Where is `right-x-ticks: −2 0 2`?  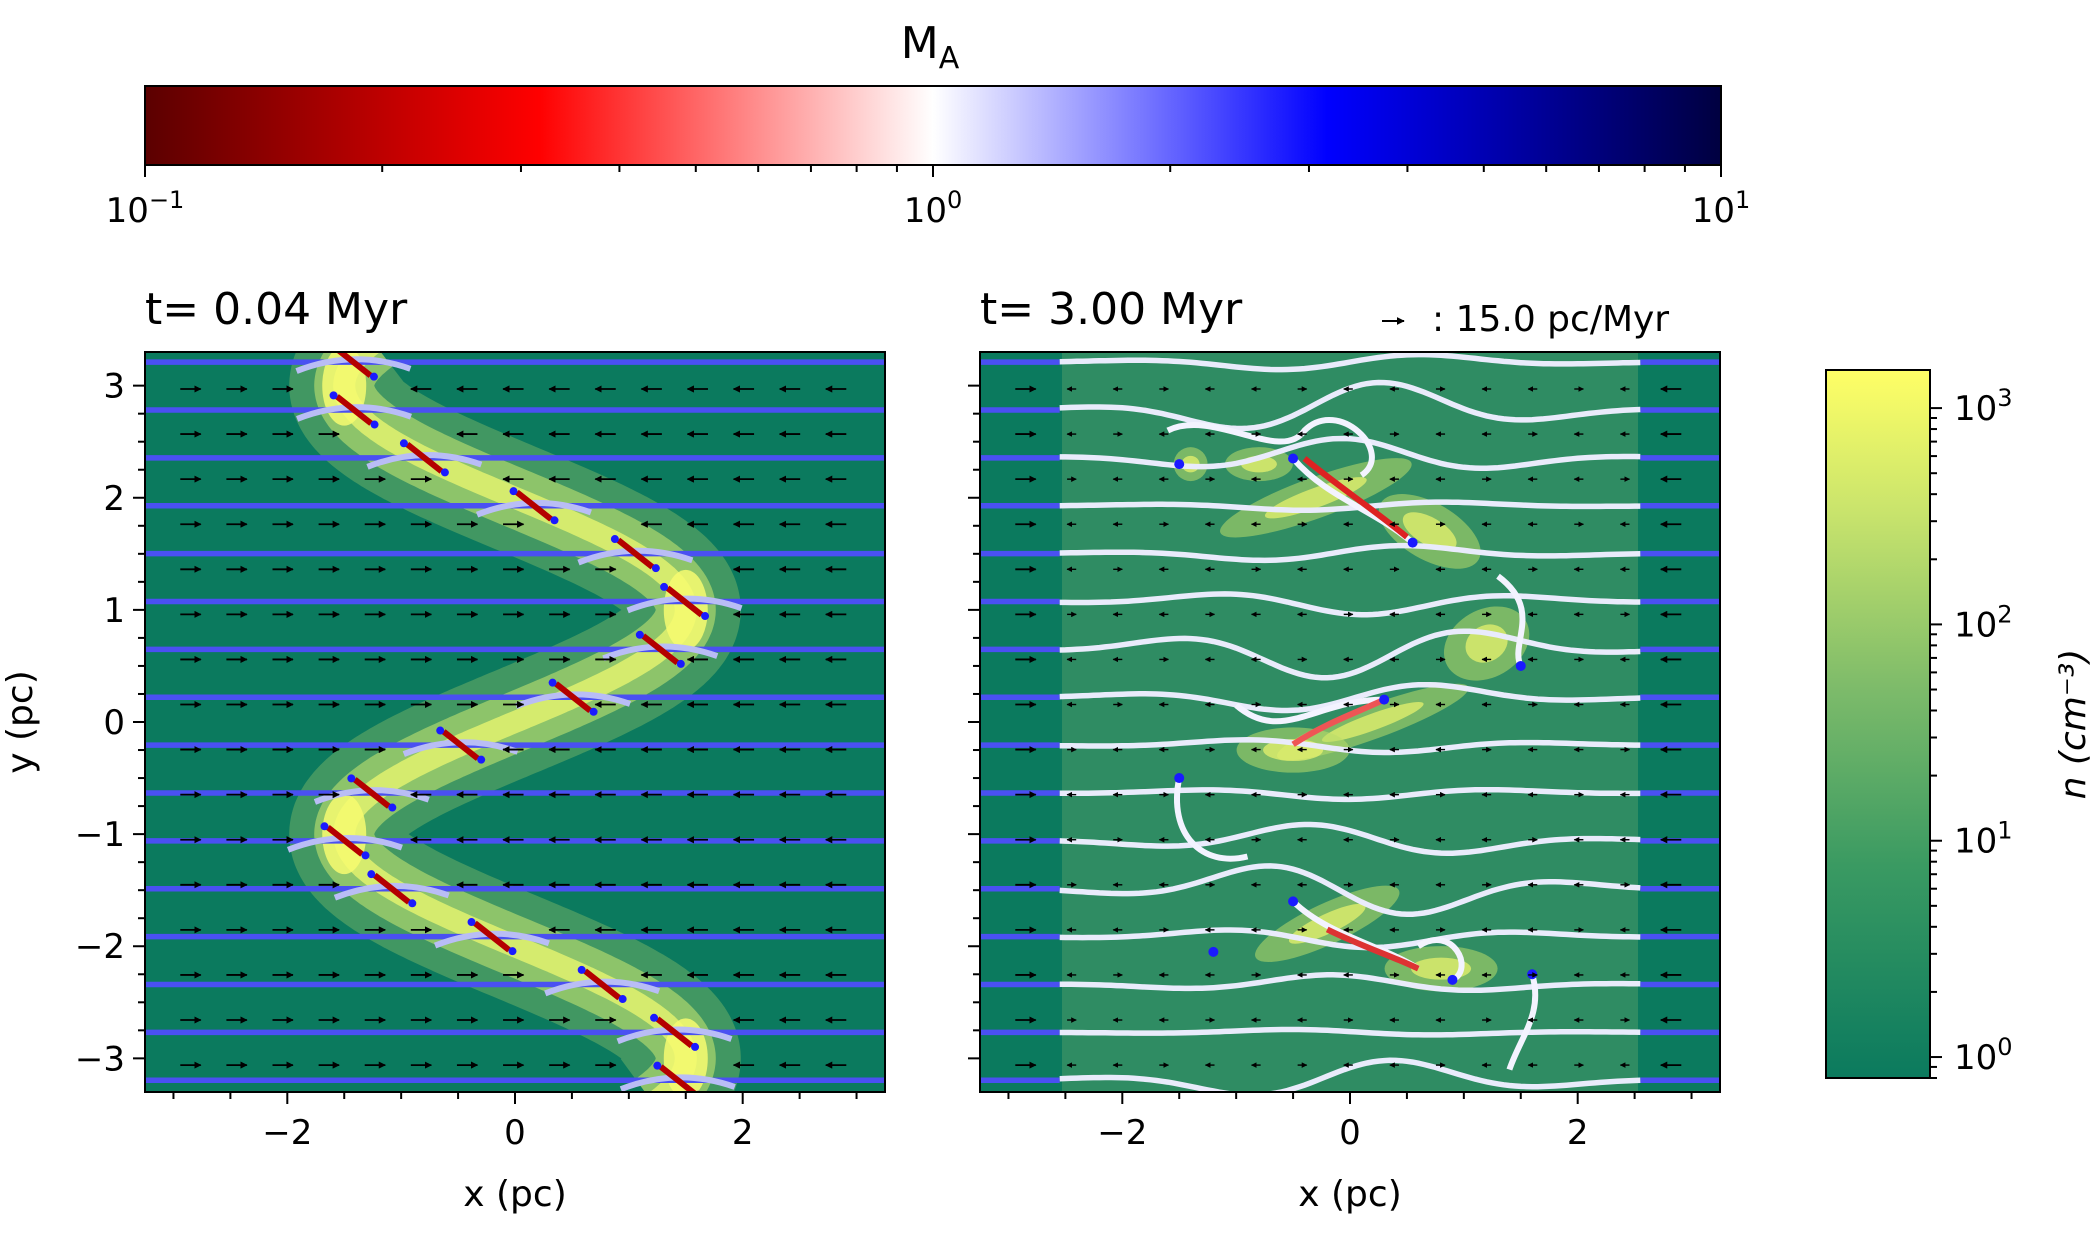
right-x-ticks: −2 0 2 is located at coordinates (1350, 1122).